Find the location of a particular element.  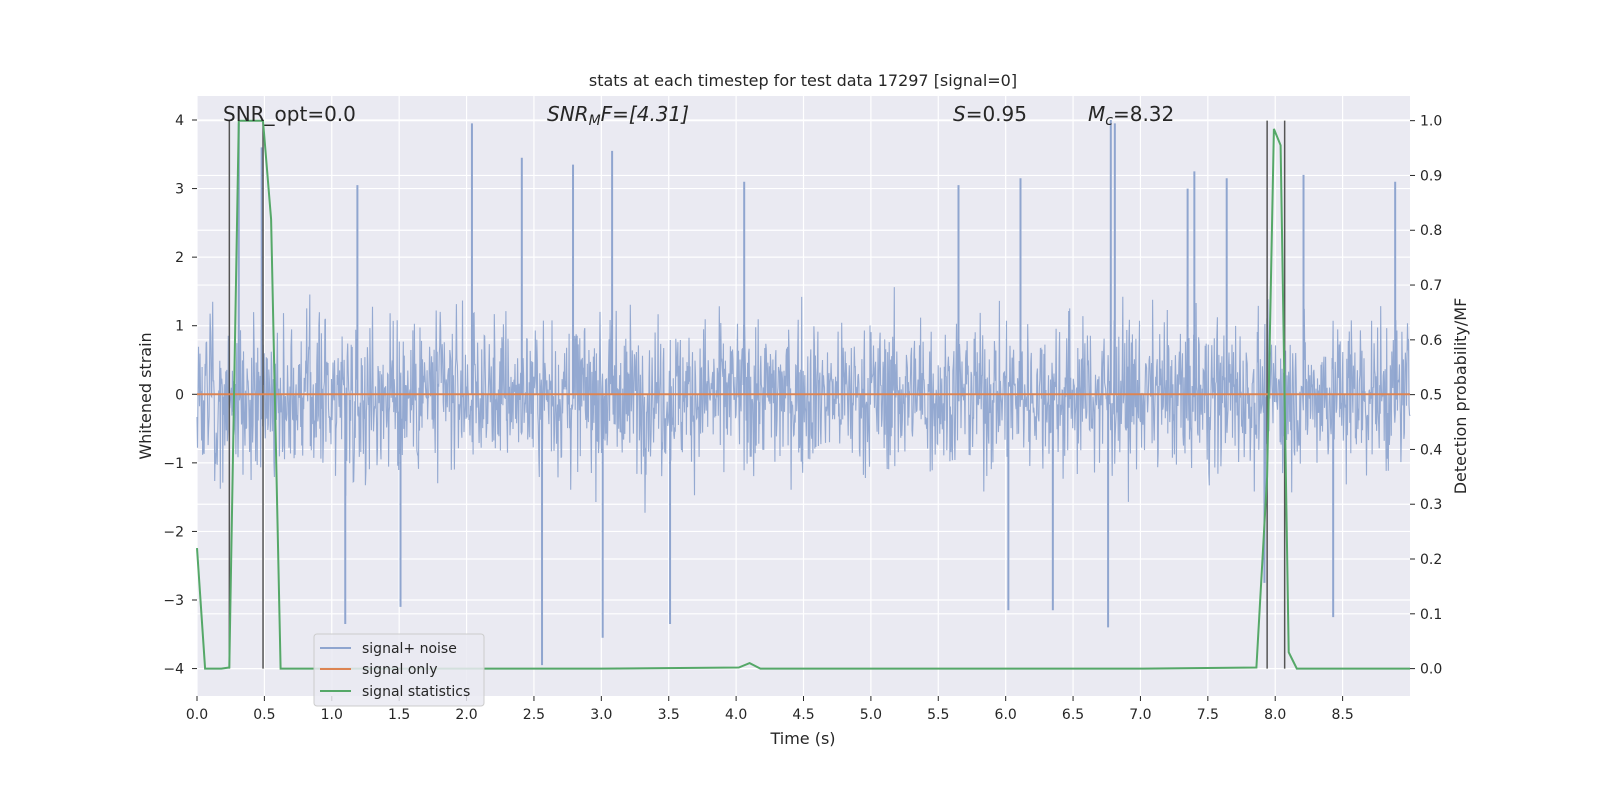

y-ticks-left: 4 3 2 1 0 −1 −2 −3 −4 is located at coordinates (180, 395).